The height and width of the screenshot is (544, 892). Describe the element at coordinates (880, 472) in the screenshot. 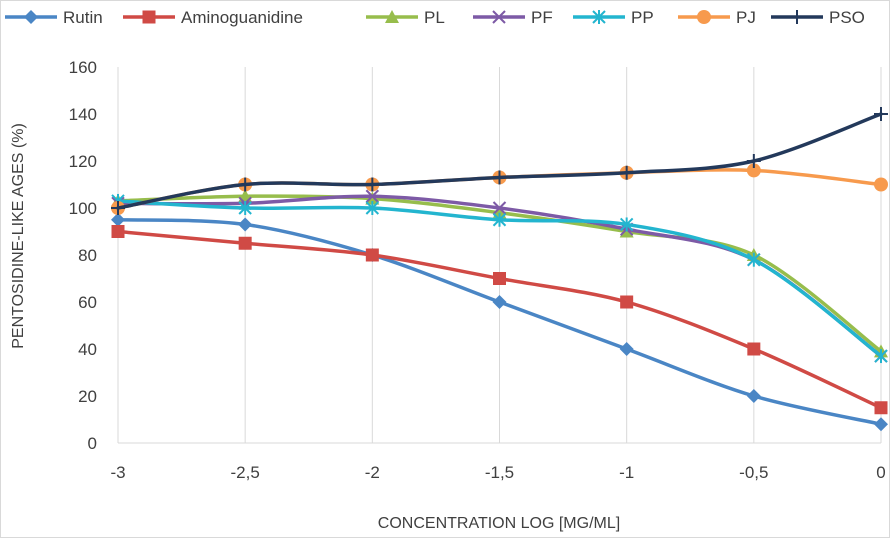

I see `x-tick-label: 0` at that location.